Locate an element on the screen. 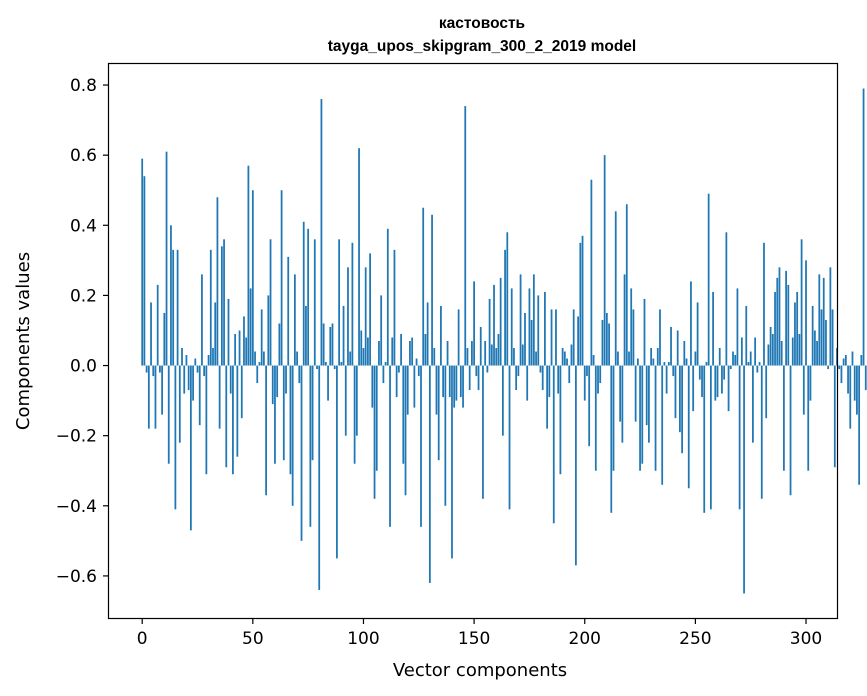 This screenshot has height=696, width=867. x-axis-label: Vector components is located at coordinates (480, 670).